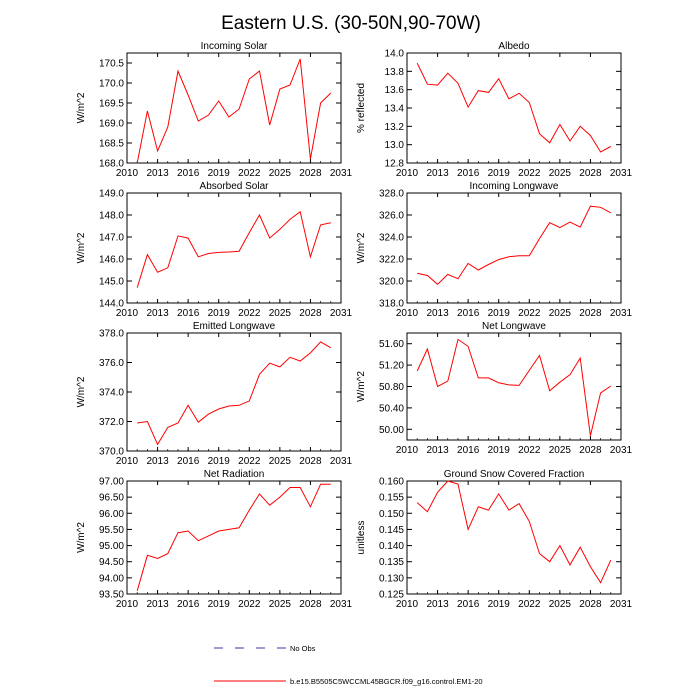 The height and width of the screenshot is (700, 700). I want to click on y-tick-label: 13.4, so click(395, 109).